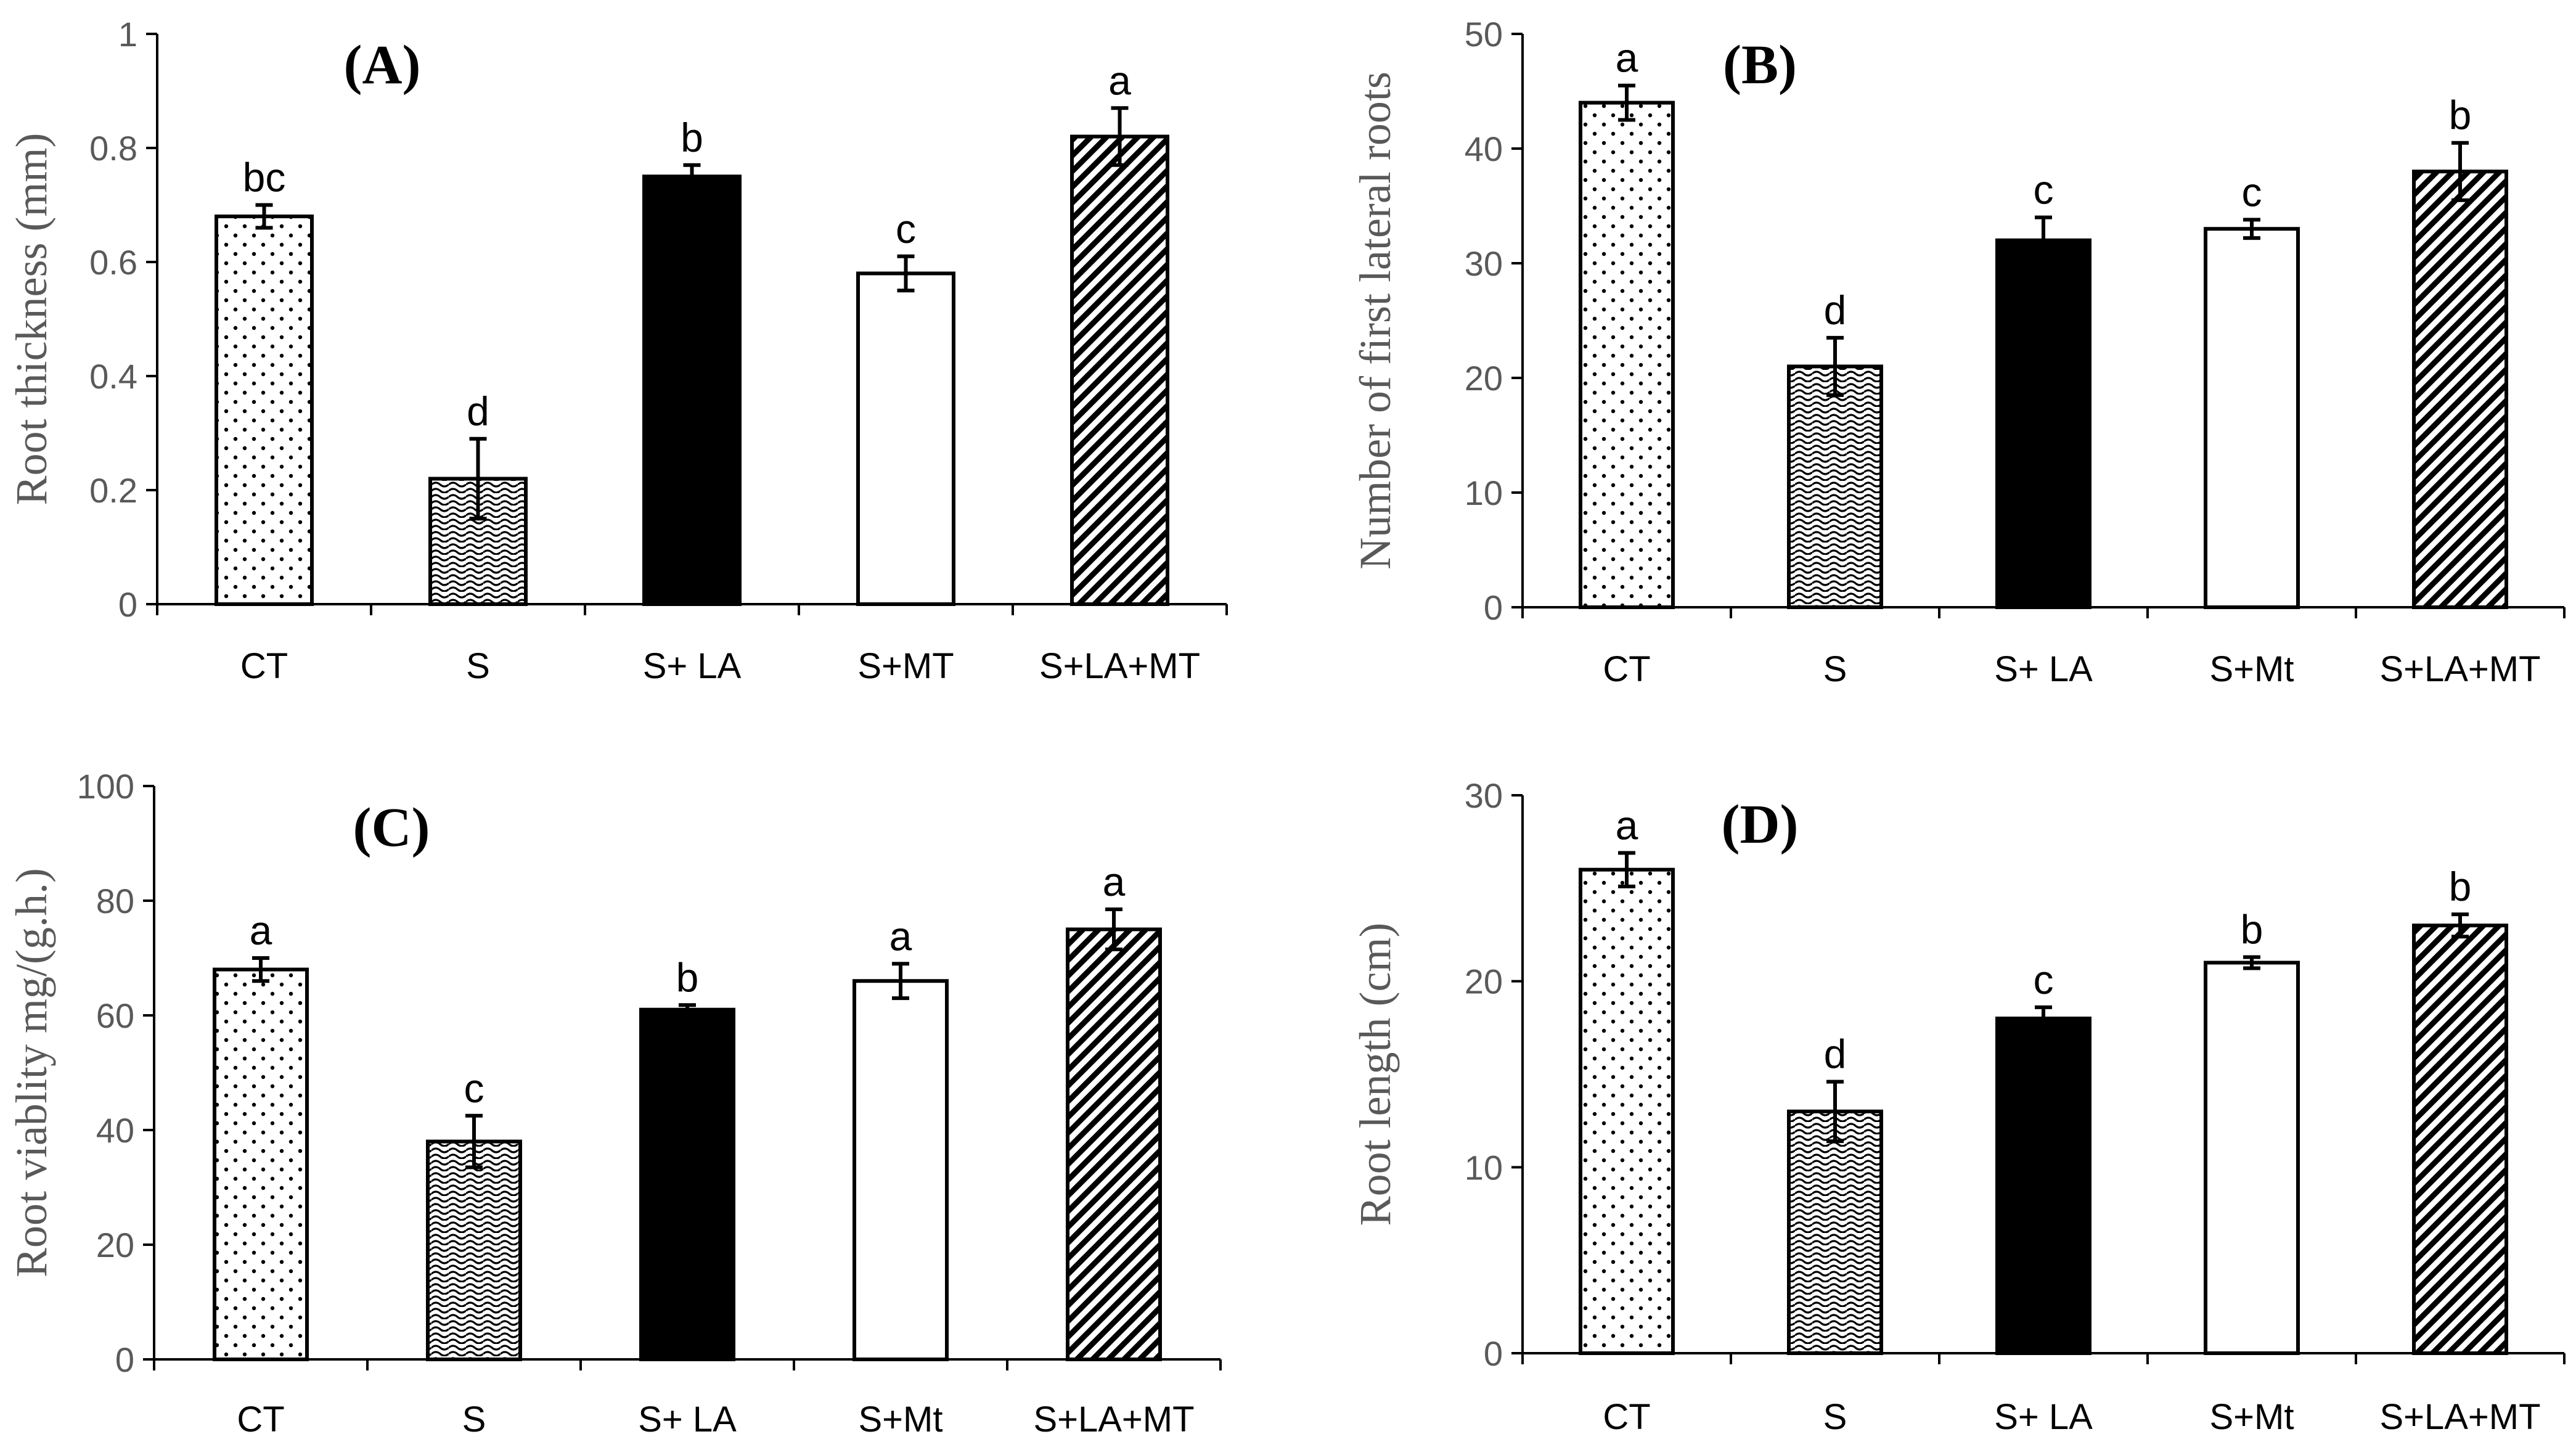 The width and height of the screenshot is (2576, 1450). I want to click on category-label: S+MT, so click(905, 666).